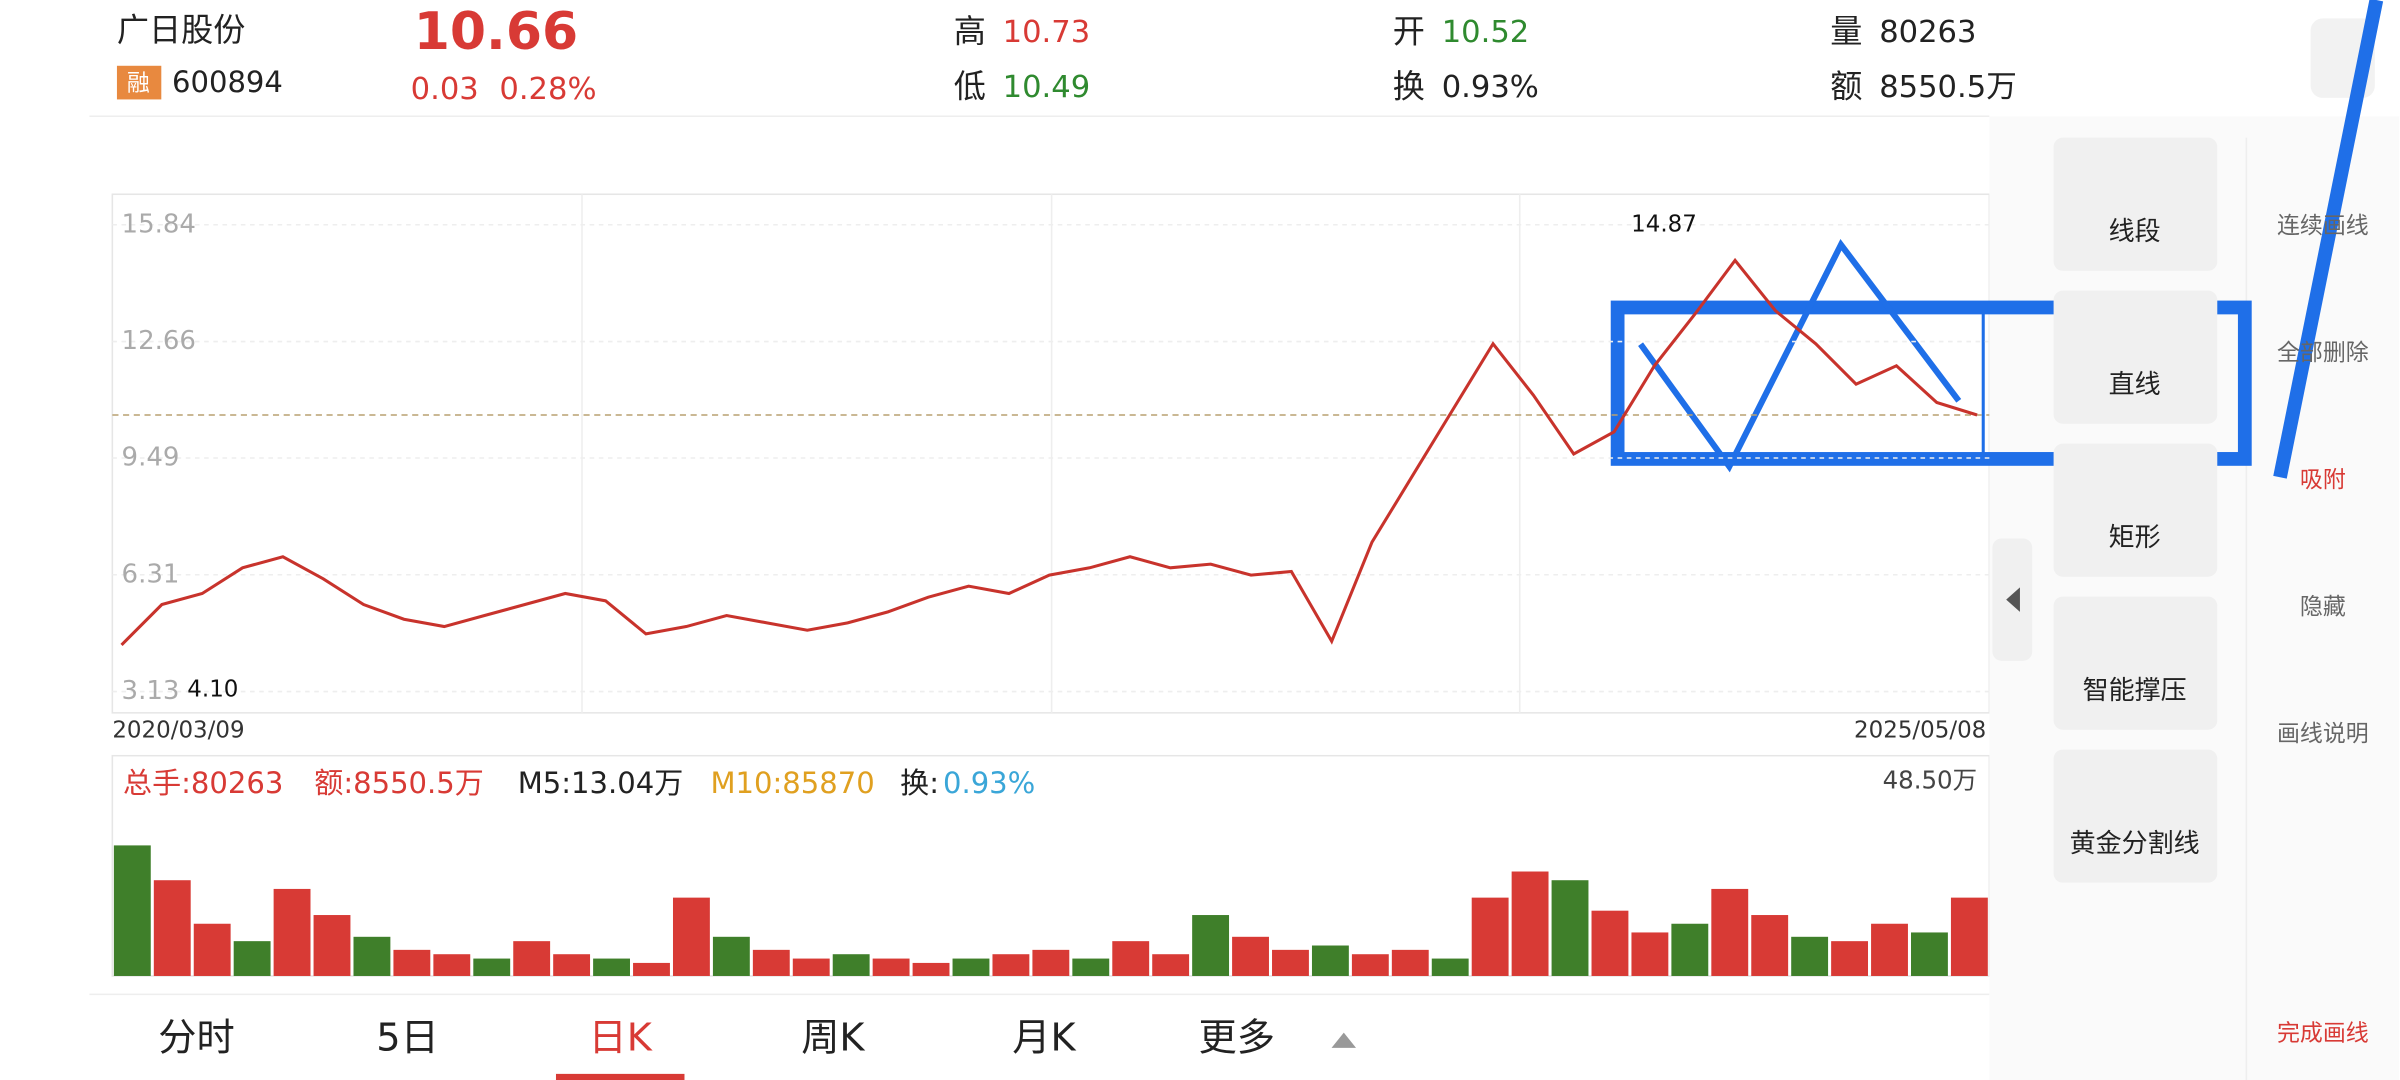 The height and width of the screenshot is (1080, 2400). Describe the element at coordinates (159, 341) in the screenshot. I see `y-tick-label: 12.66` at that location.